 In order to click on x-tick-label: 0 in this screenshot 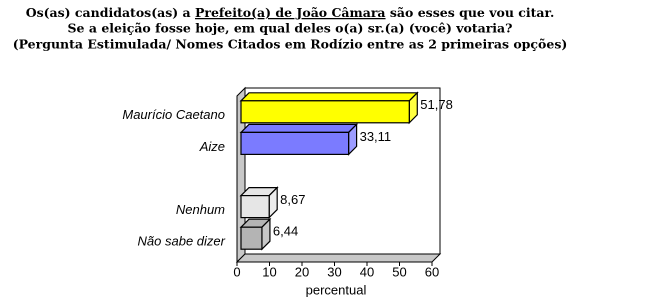, I will do `click(236, 271)`.